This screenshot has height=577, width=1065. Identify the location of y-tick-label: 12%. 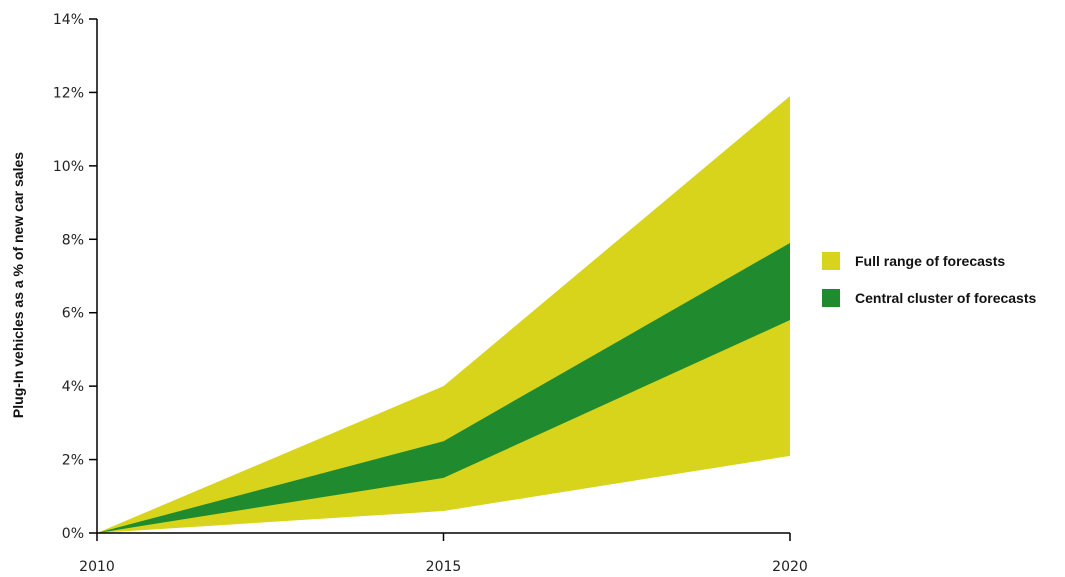
(68, 93).